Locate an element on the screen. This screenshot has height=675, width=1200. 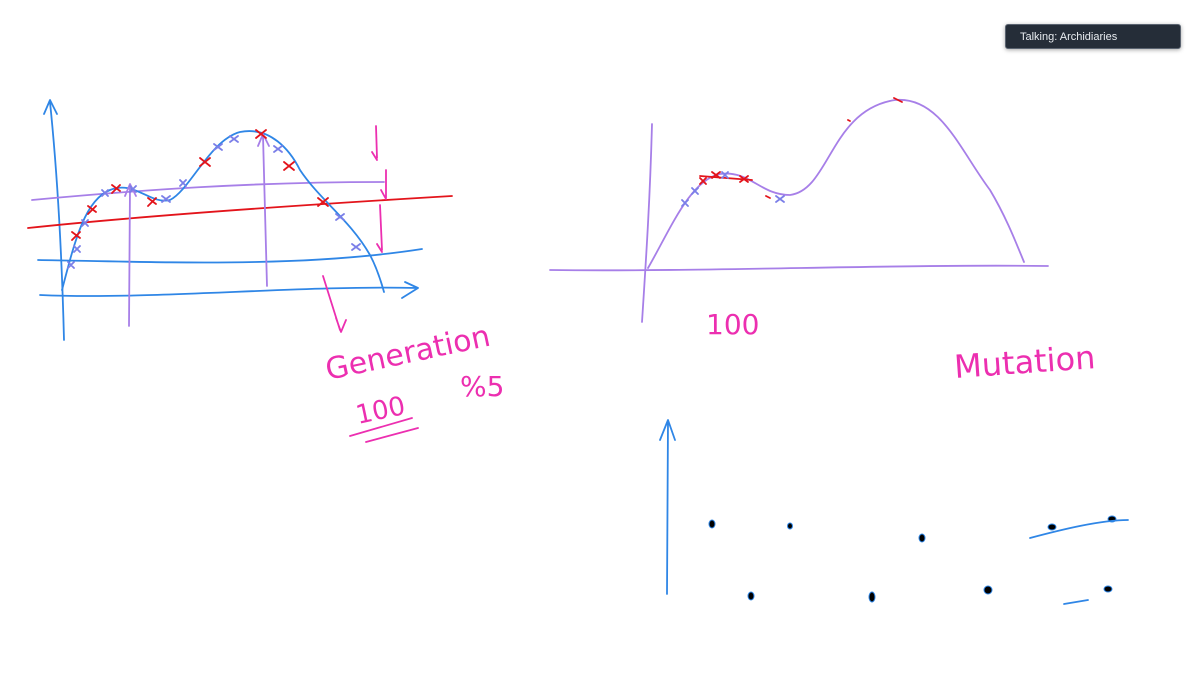
underline is located at coordinates (384, 430).